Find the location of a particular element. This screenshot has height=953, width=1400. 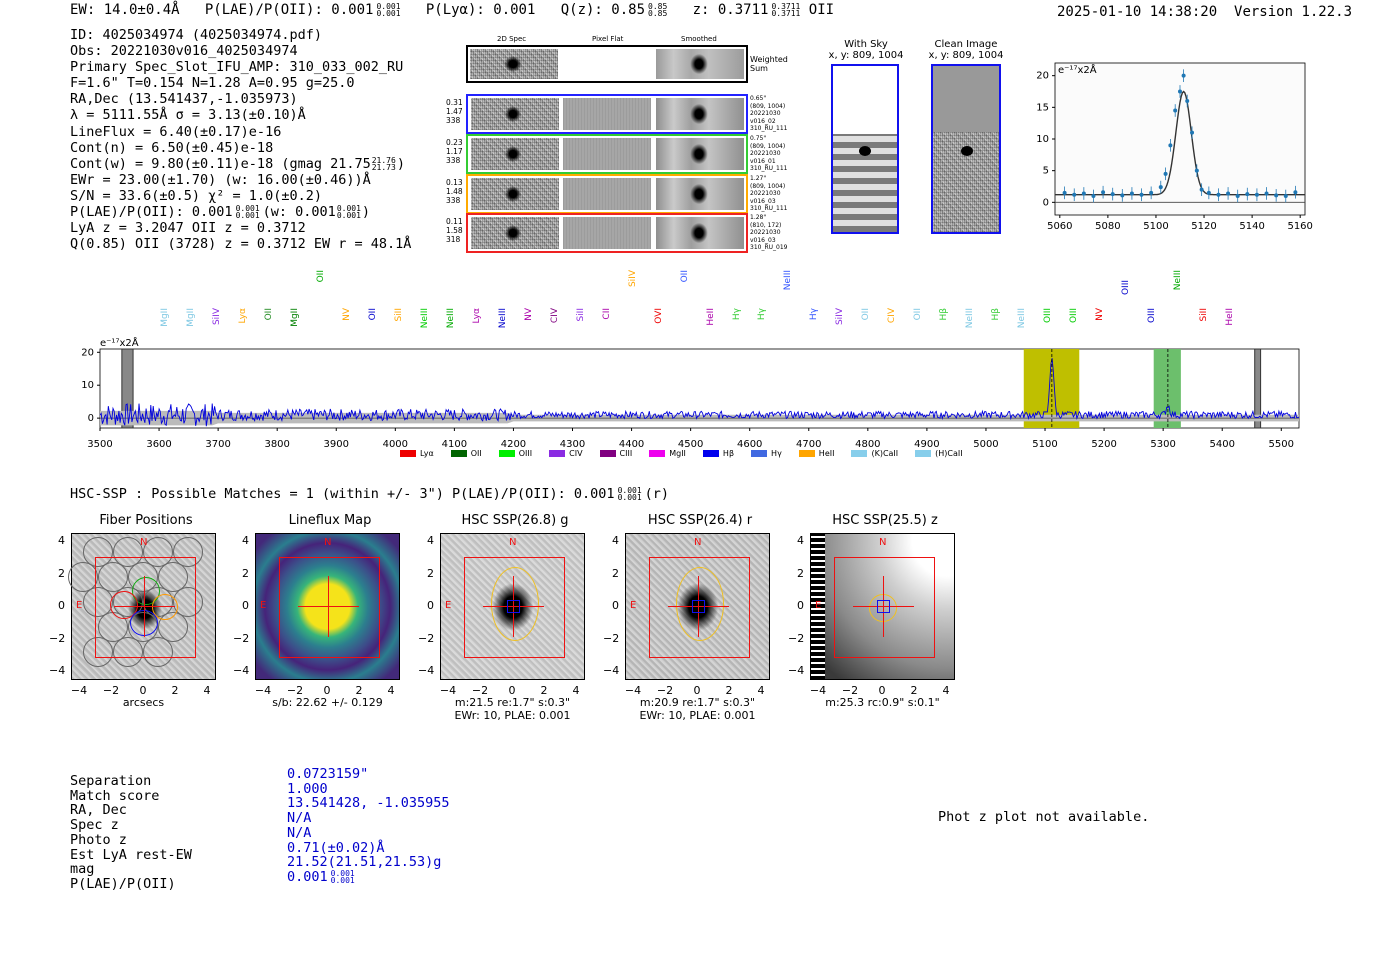

weighted-sum-label: Weighted Sum is located at coordinates (769, 64).